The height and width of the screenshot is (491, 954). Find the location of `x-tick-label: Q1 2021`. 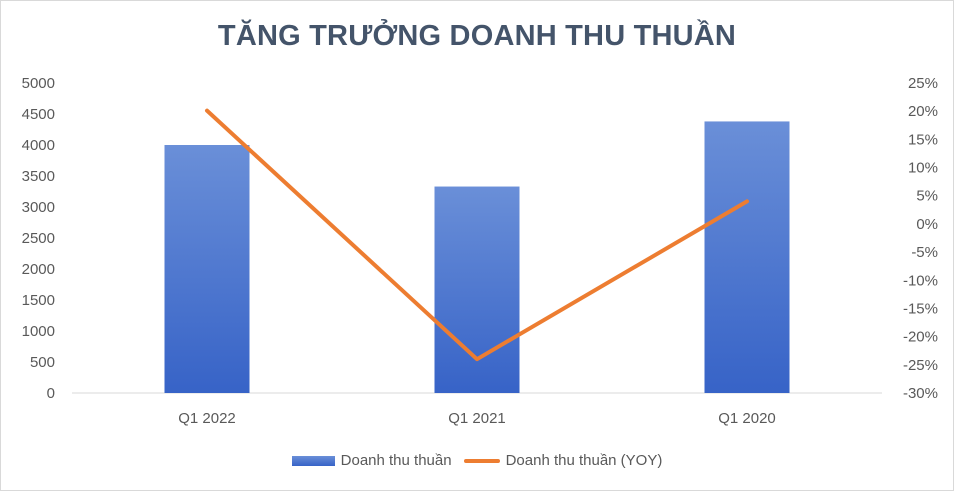

x-tick-label: Q1 2021 is located at coordinates (477, 418).